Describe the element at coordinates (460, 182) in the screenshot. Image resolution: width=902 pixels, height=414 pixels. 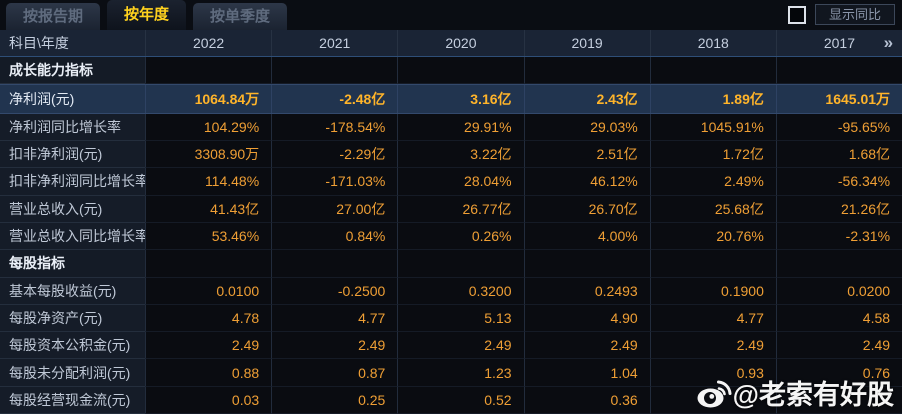
I see `value-cell: 28.04%` at that location.